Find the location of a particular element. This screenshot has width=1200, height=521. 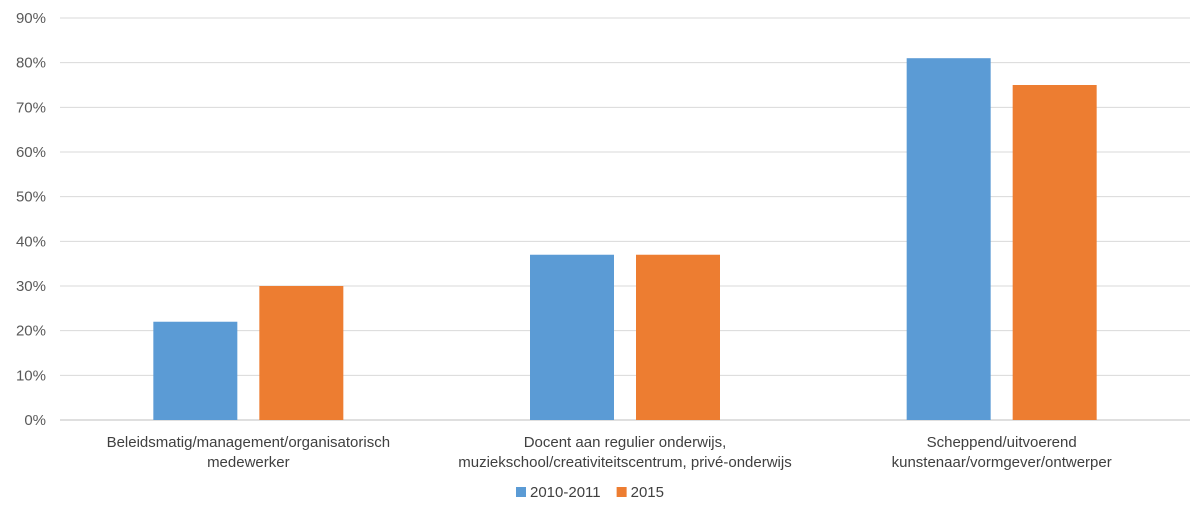

y-tick-label: 90% is located at coordinates (31, 18).